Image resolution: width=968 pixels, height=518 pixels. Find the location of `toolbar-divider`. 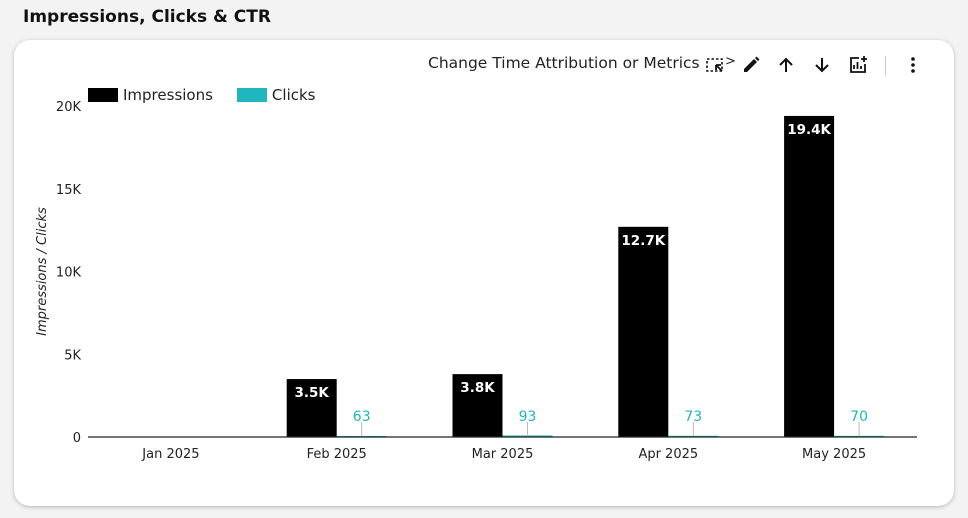

toolbar-divider is located at coordinates (885, 66).